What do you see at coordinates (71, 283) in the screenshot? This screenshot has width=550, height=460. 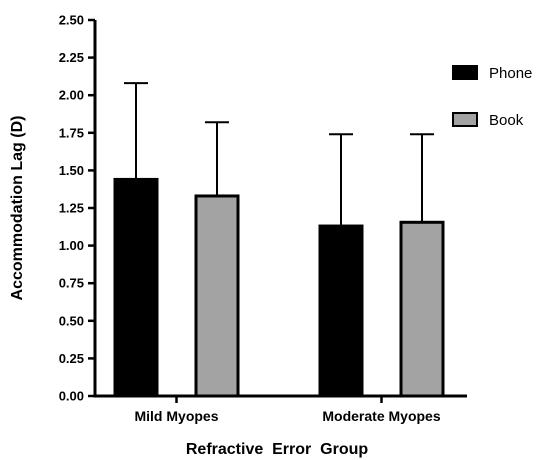 I see `y-tick-label: 0.75` at bounding box center [71, 283].